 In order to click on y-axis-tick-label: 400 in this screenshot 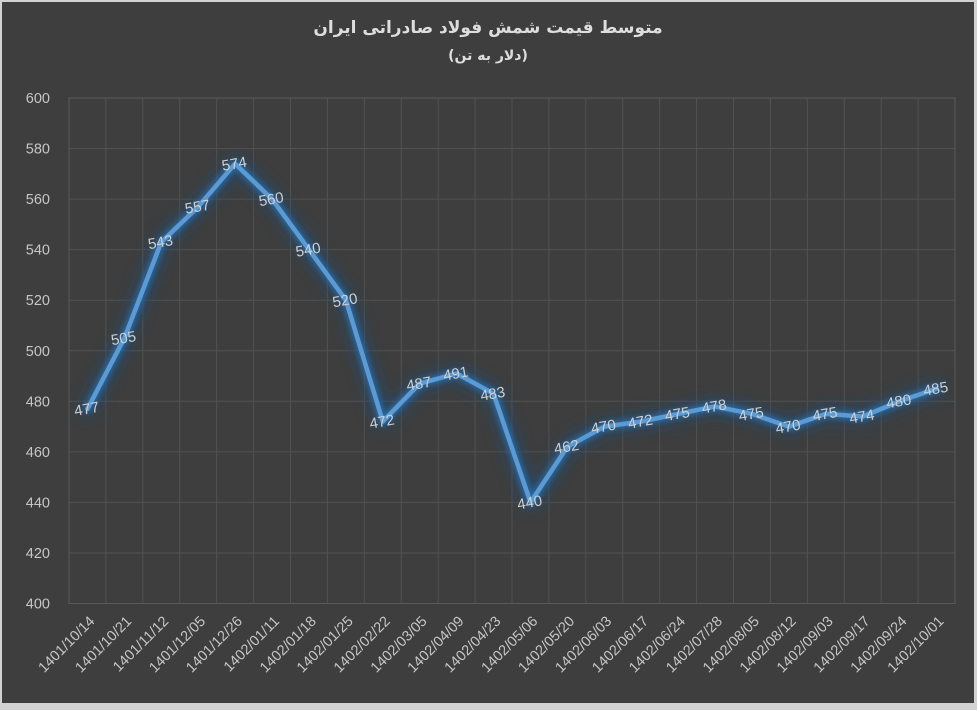, I will do `click(38, 605)`.